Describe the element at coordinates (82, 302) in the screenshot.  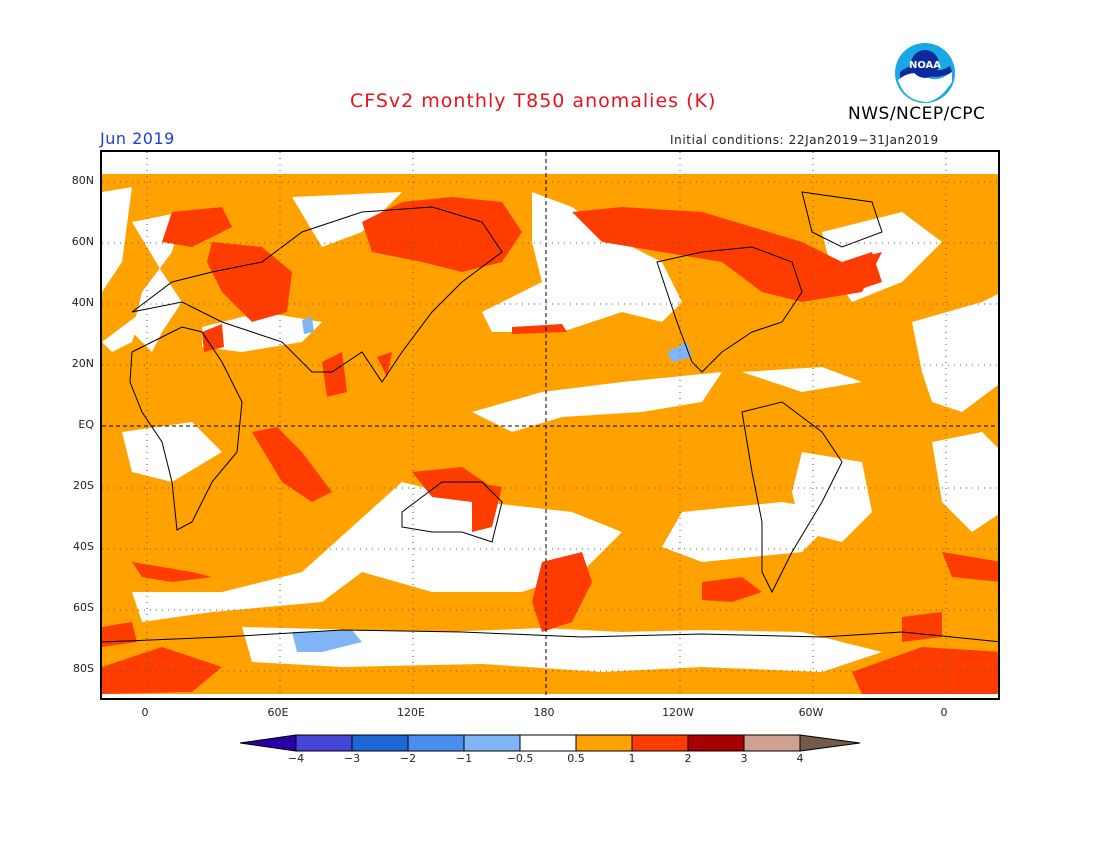
I see `lat-label-40n: 40N` at that location.